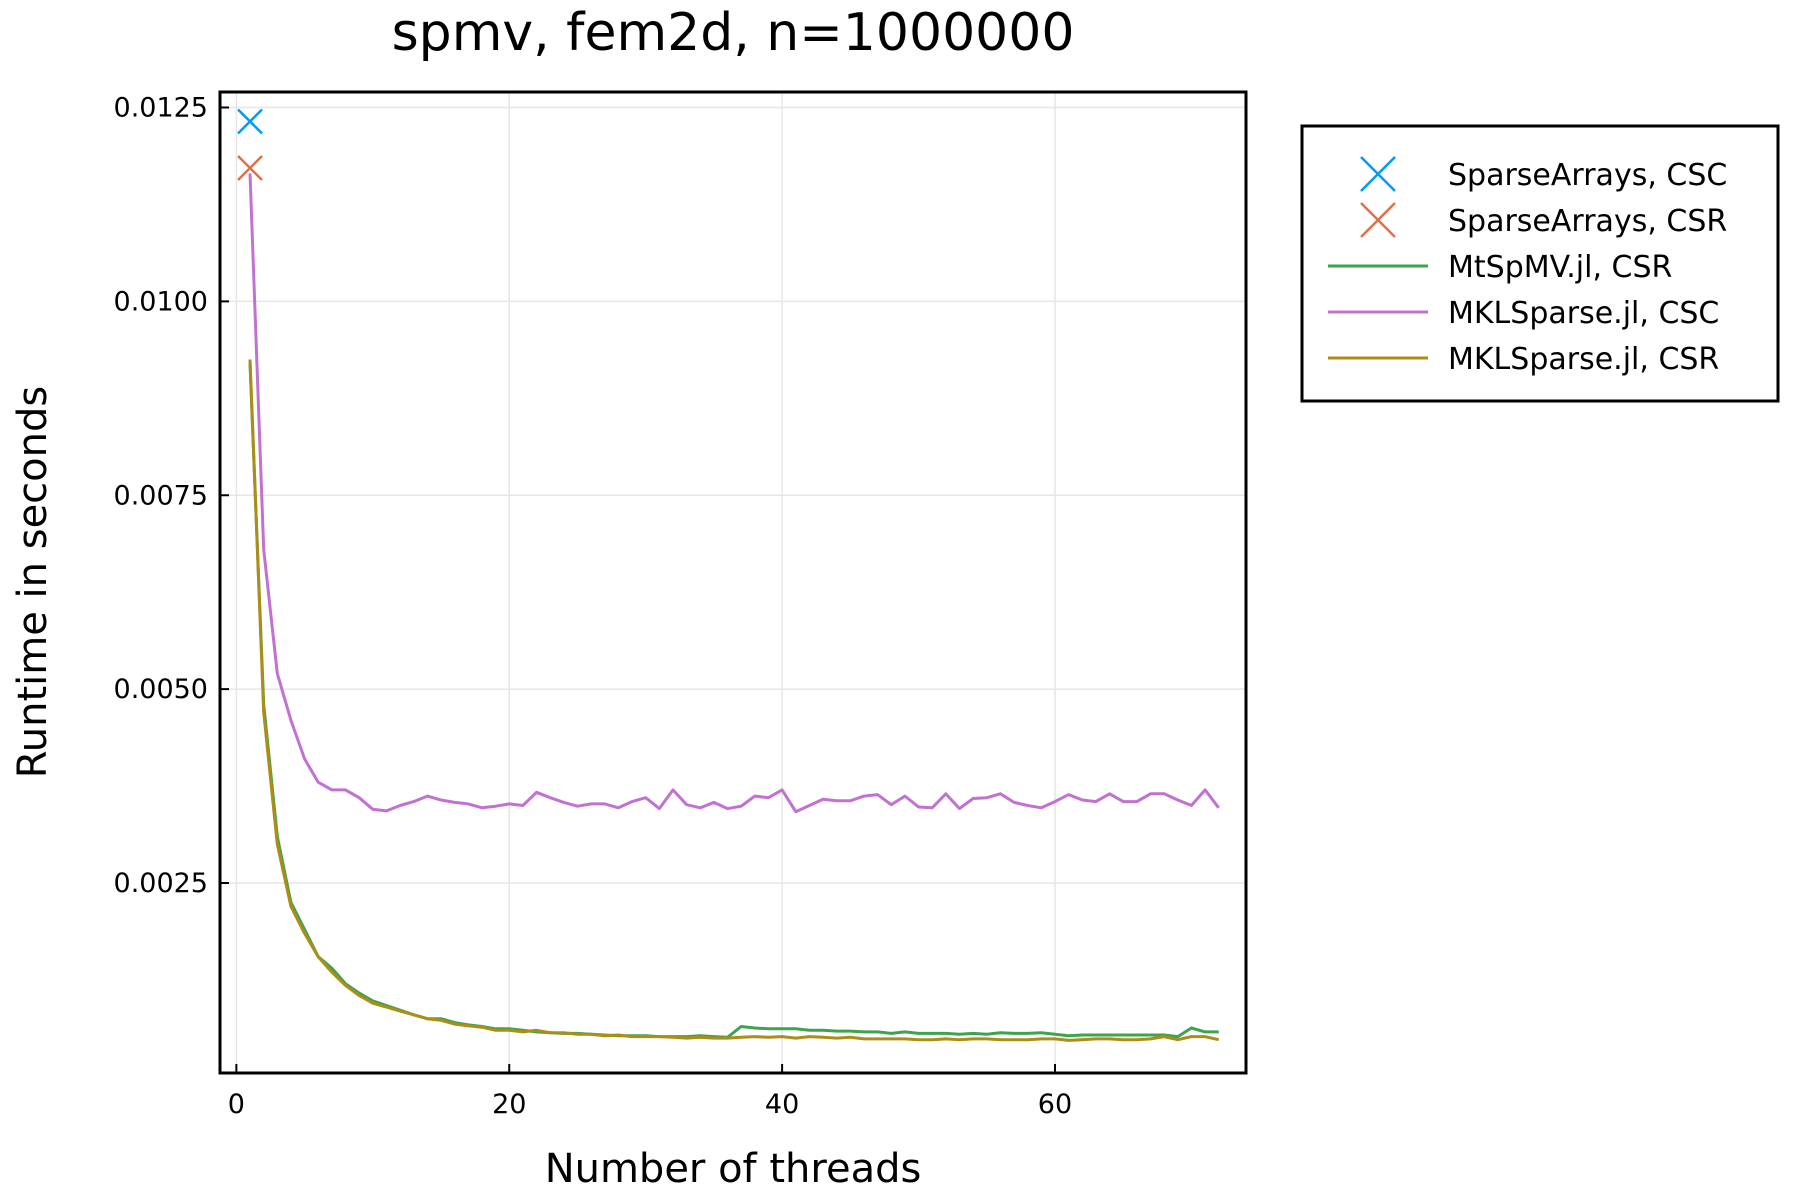  I want to click on legend-entry: SparseArrays, CSR, so click(1543, 220).